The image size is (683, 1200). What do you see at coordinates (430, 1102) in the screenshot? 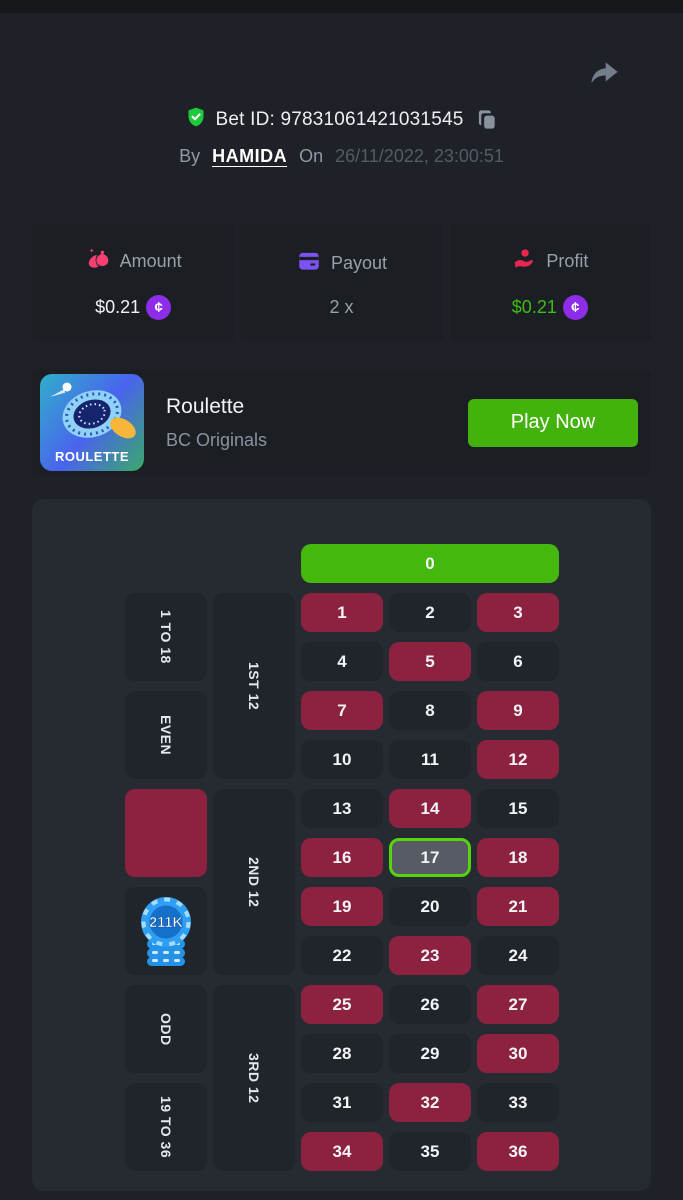
I see `bet-cell-32: 32` at bounding box center [430, 1102].